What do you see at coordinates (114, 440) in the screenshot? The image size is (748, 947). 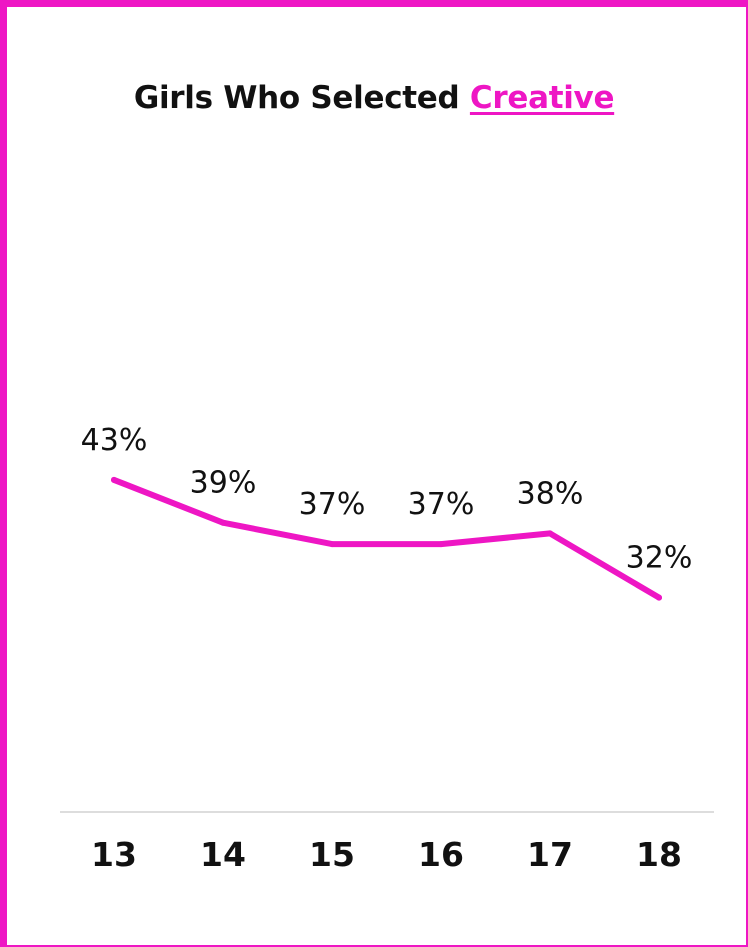 I see `data-label-13: 43%` at bounding box center [114, 440].